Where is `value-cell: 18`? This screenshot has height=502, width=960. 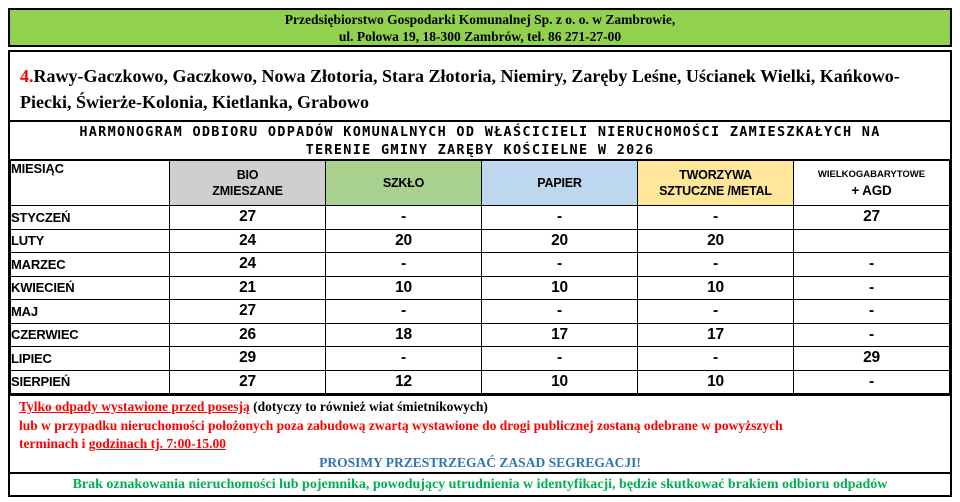
value-cell: 18 is located at coordinates (403, 334).